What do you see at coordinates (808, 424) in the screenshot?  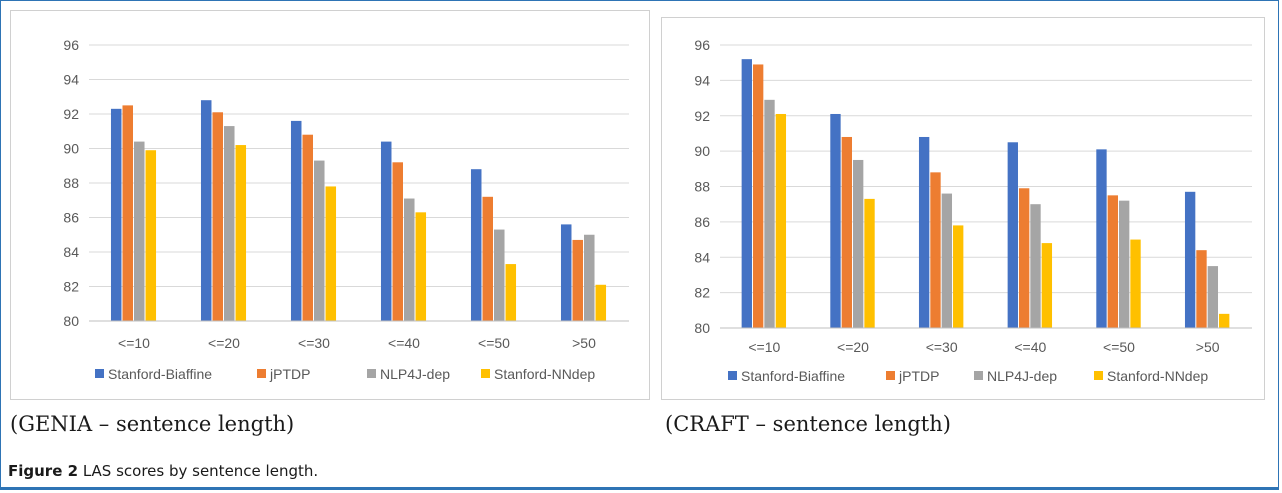 I see `craft-panel-caption: (CRAFT – sentence length)` at bounding box center [808, 424].